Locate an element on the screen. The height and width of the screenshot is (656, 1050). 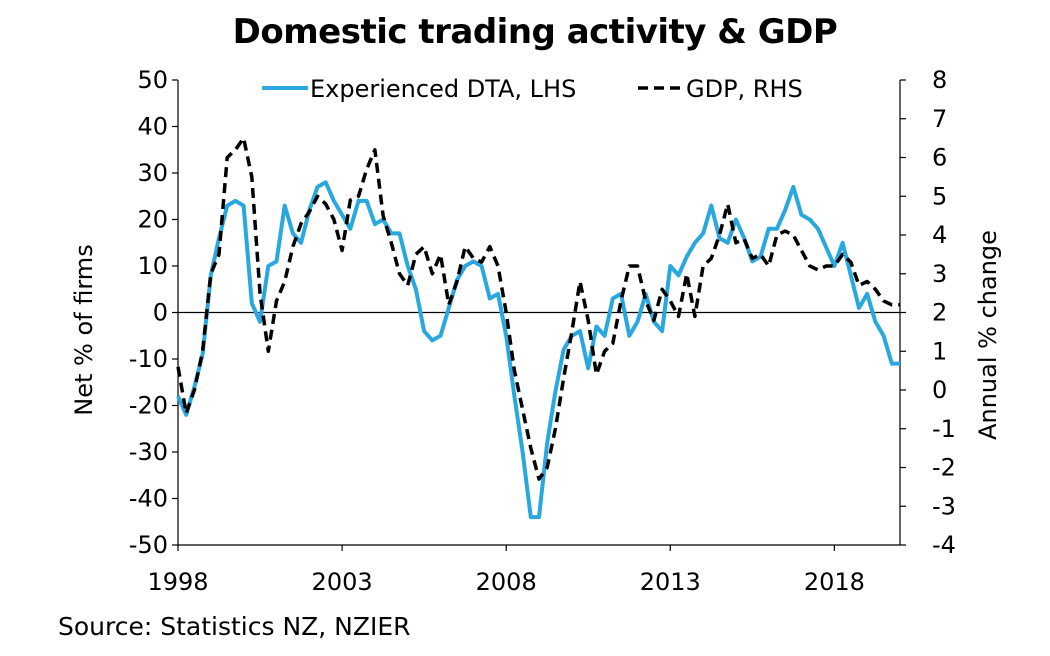
x-tick-label: 2018 is located at coordinates (834, 582).